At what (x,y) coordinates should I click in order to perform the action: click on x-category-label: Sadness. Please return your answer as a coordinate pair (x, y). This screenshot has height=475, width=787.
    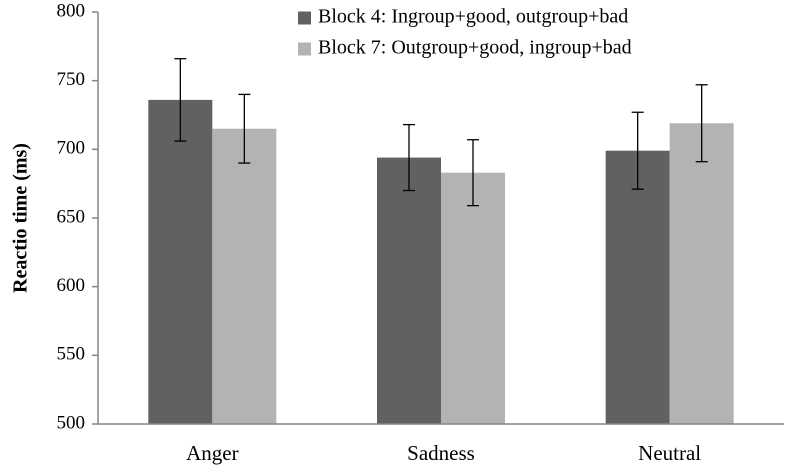
    Looking at the image, I should click on (441, 453).